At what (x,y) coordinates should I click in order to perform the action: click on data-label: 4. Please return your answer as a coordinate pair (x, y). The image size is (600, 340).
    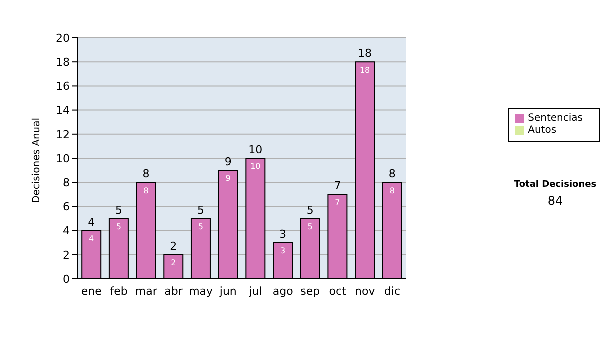
    Looking at the image, I should click on (91, 239).